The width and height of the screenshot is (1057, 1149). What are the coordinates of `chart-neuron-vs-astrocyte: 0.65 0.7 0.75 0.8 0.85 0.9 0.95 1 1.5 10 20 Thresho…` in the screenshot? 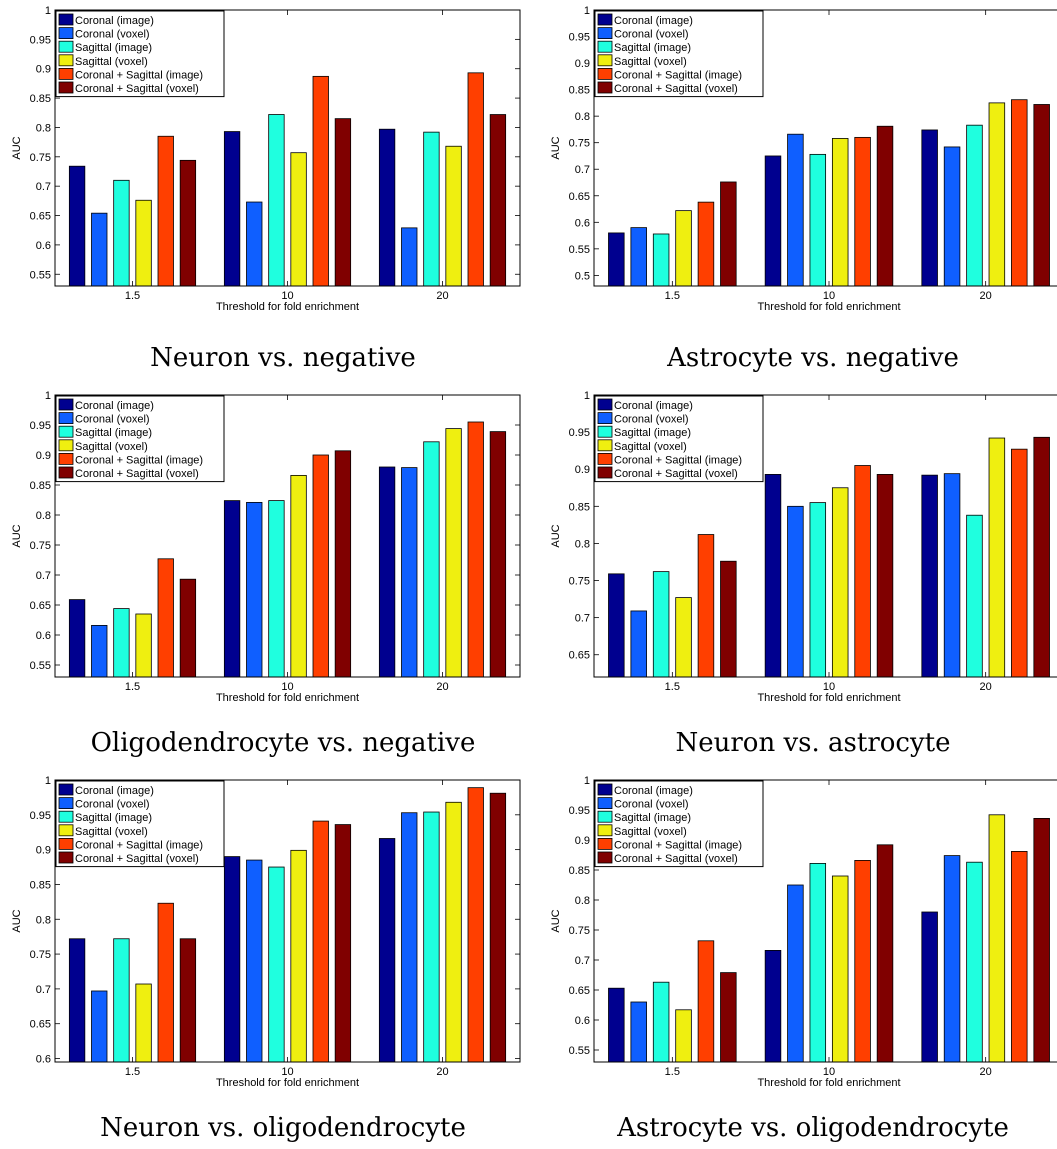 It's located at (803, 547).